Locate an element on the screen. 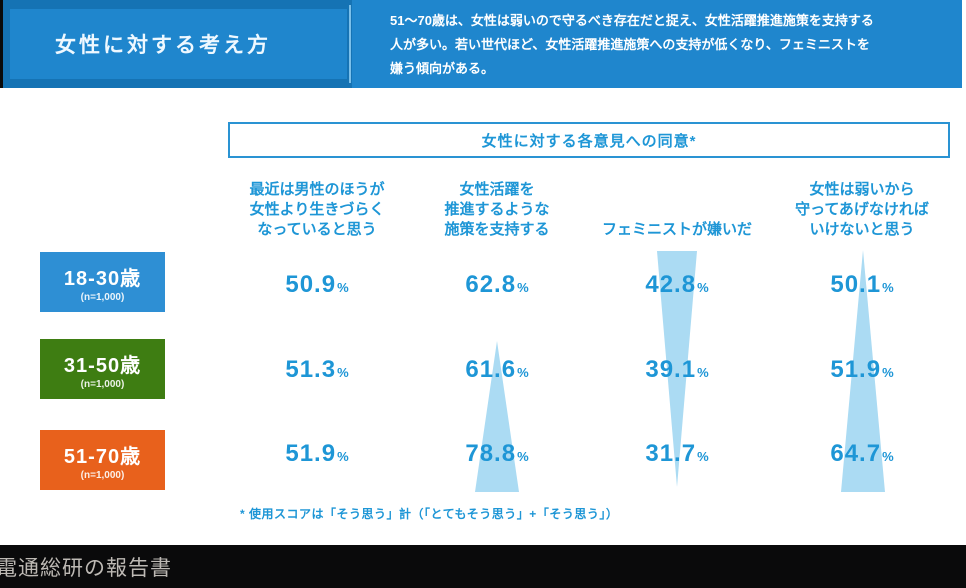  value-number: 39.1 is located at coordinates (671, 369).